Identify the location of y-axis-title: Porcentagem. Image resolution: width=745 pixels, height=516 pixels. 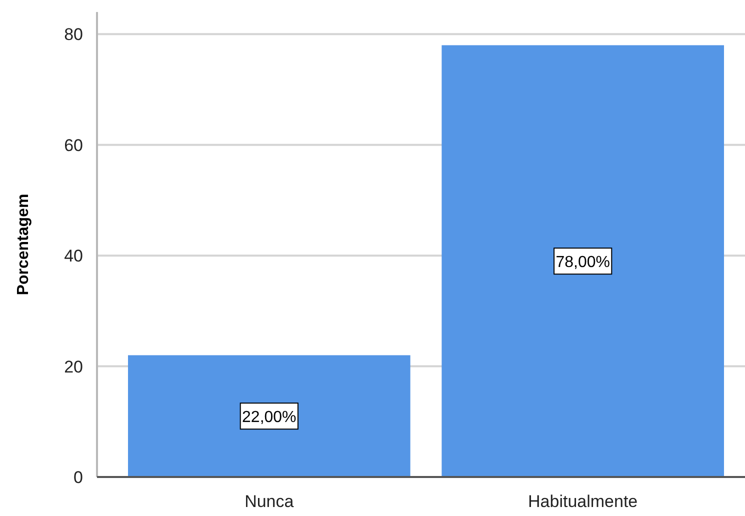
(23, 245).